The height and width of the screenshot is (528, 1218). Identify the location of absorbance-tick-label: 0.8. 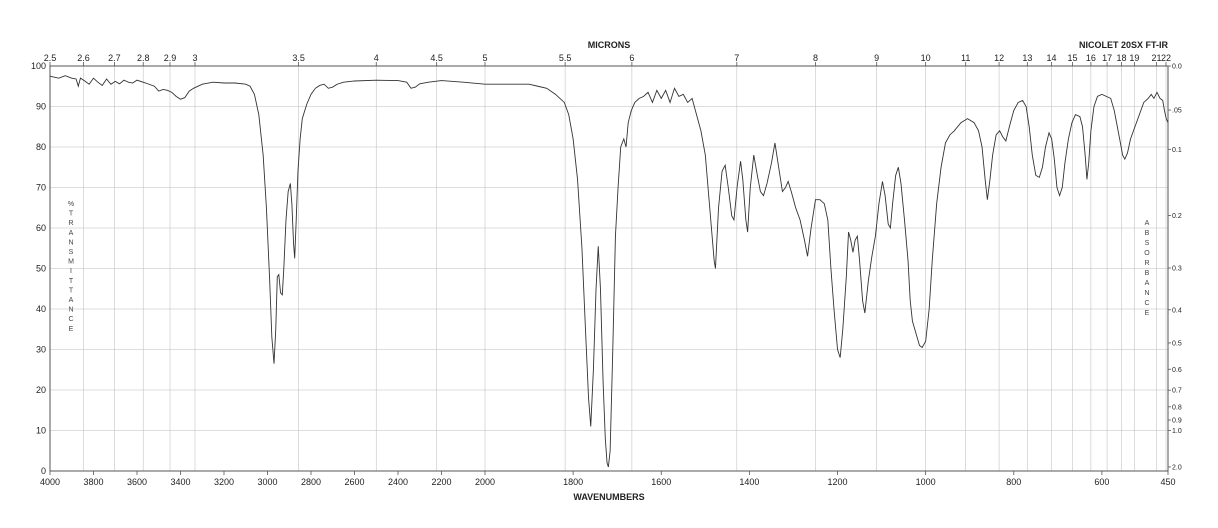
(1177, 407).